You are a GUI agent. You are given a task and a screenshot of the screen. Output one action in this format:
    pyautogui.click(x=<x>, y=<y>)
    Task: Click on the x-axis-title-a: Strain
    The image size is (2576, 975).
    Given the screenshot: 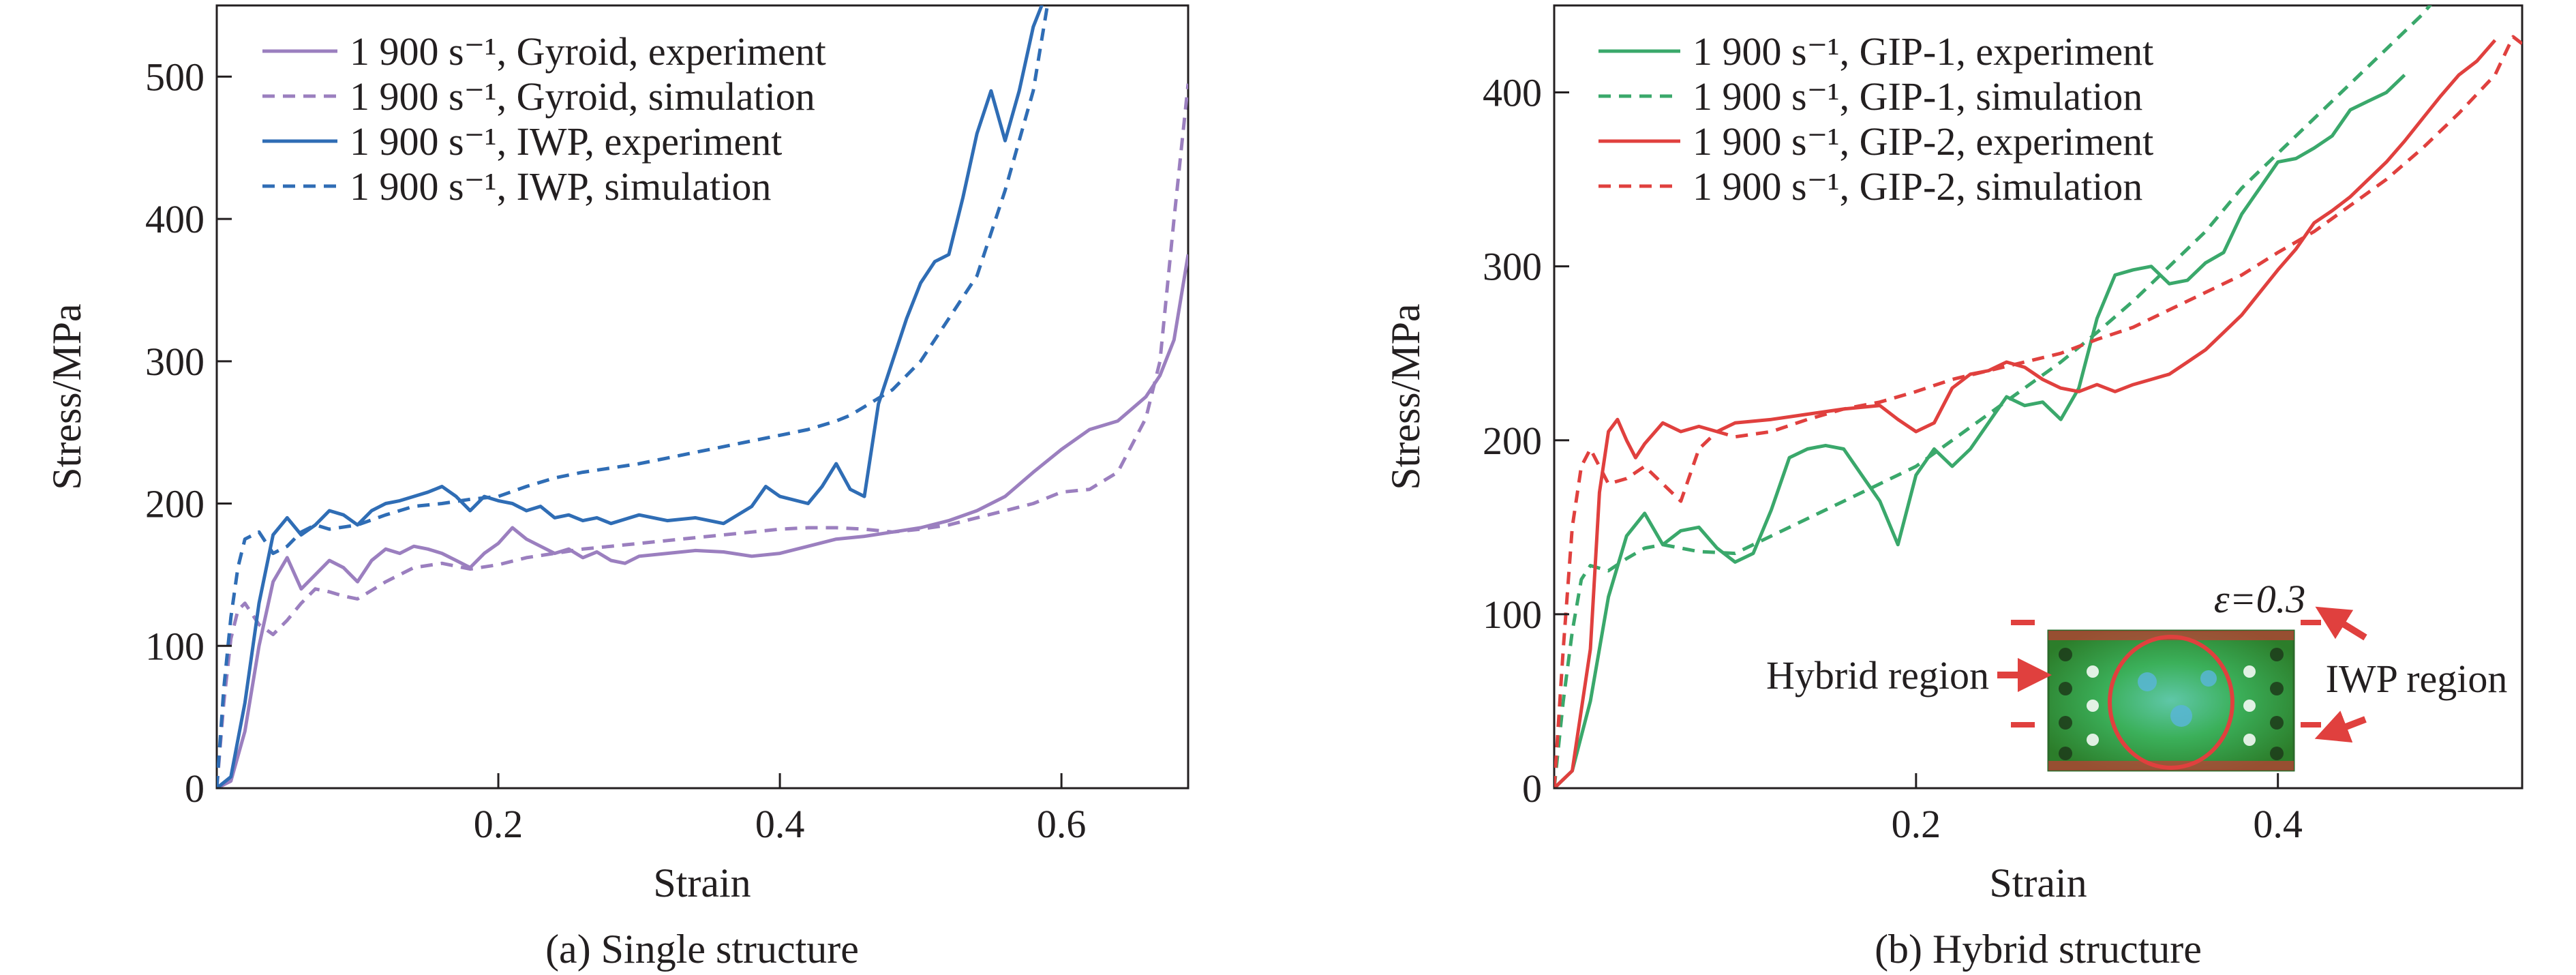 What is the action you would take?
    pyautogui.click(x=702, y=882)
    